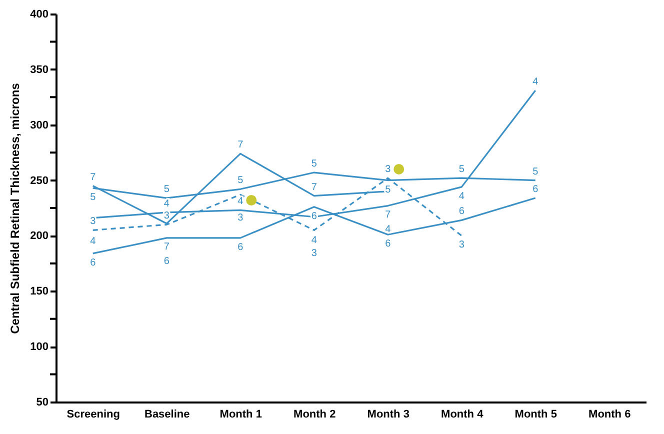 The height and width of the screenshot is (434, 664). What do you see at coordinates (241, 180) in the screenshot?
I see `series-label: 5` at bounding box center [241, 180].